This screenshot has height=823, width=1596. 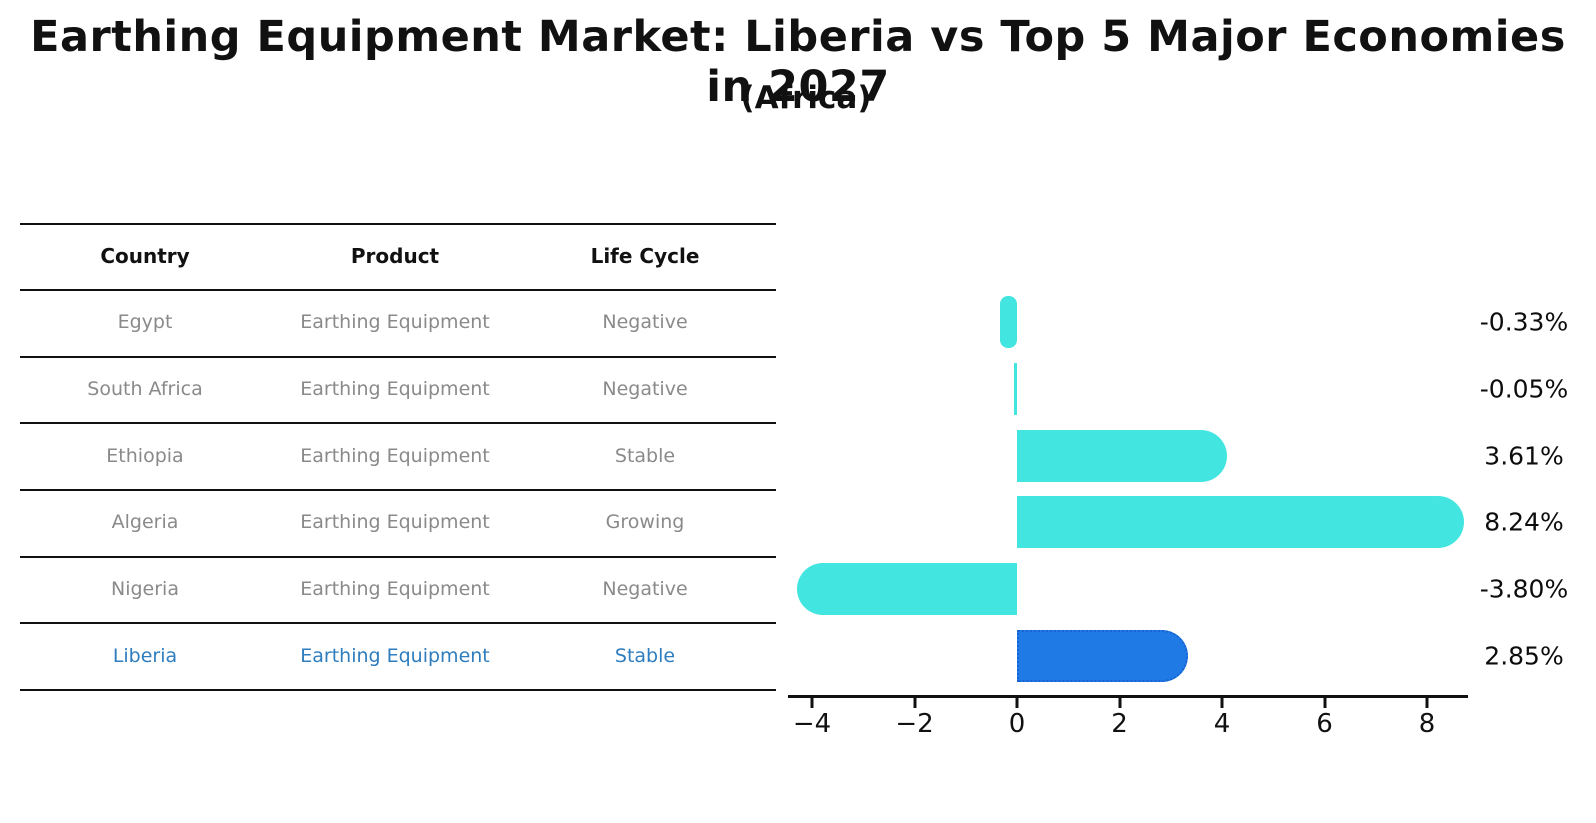 I want to click on x-axis-ticklabel--4: −4, so click(x=812, y=723).